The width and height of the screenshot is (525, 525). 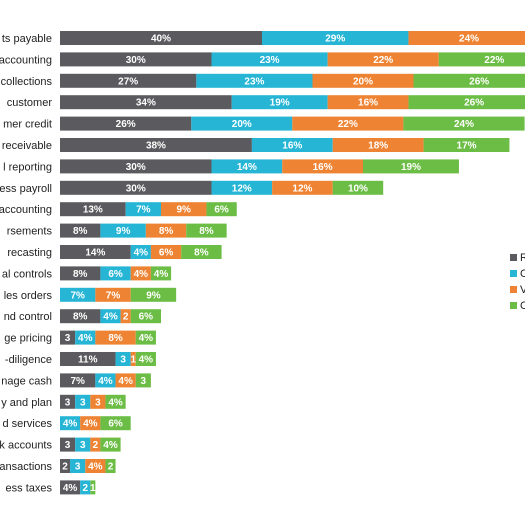 What do you see at coordinates (27, 167) in the screenshot?
I see `category-label: l reporting` at bounding box center [27, 167].